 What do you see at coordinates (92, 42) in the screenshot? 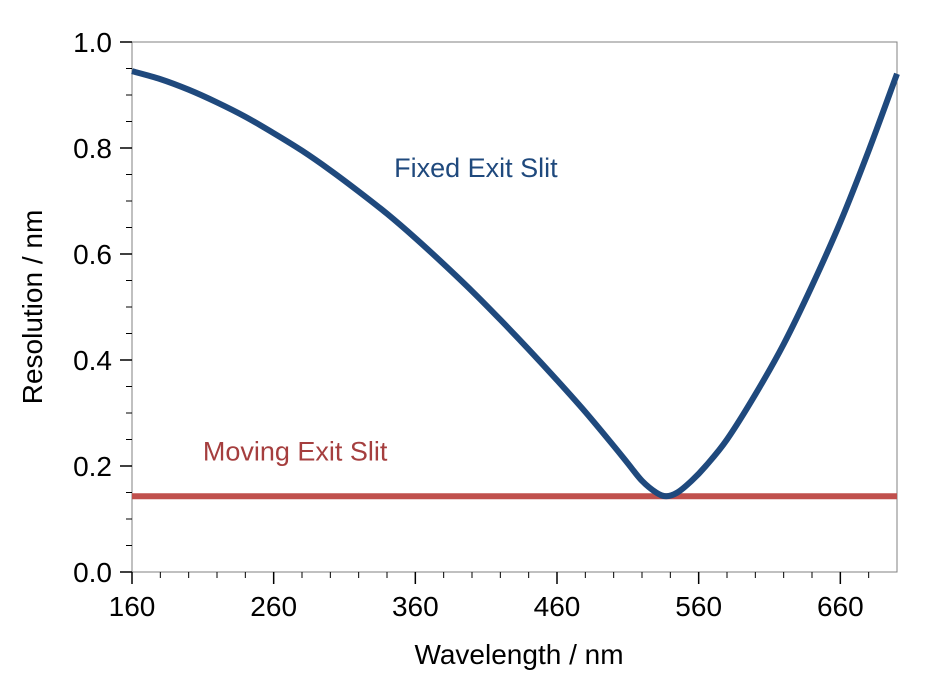
I see `y-tick-label: 1.0` at bounding box center [92, 42].